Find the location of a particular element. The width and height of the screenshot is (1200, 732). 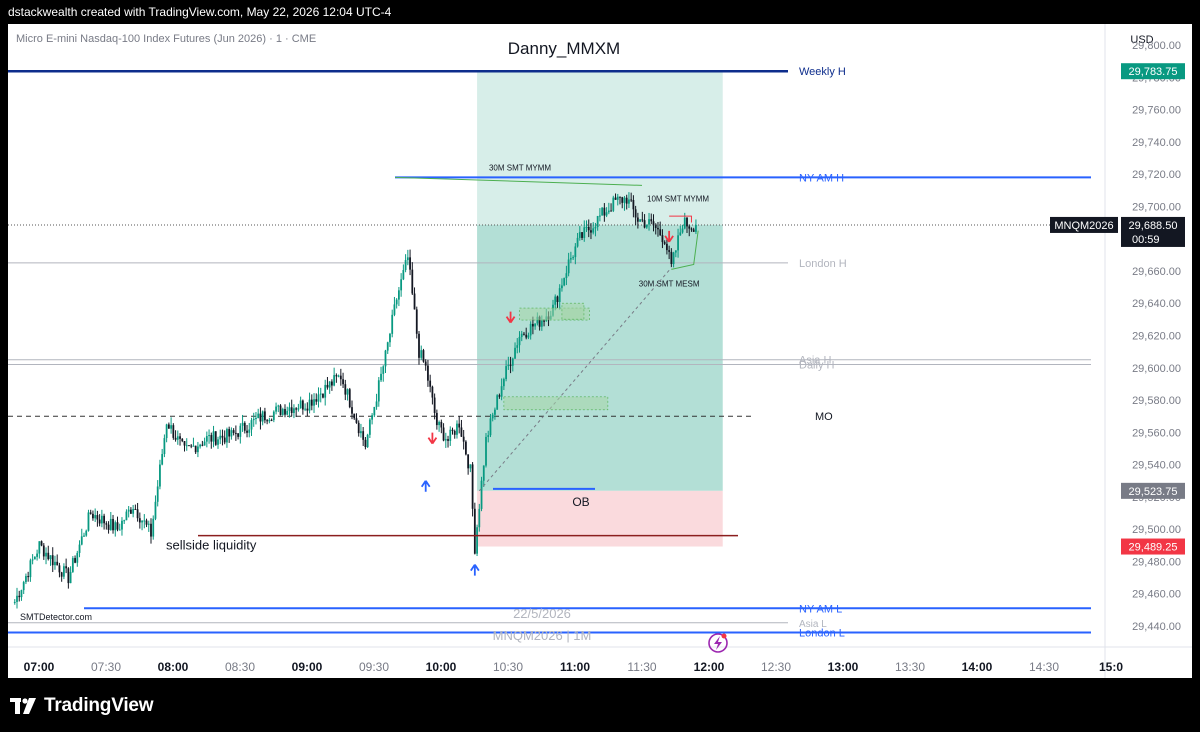

currency-button is located at coordinates (1142, 39).